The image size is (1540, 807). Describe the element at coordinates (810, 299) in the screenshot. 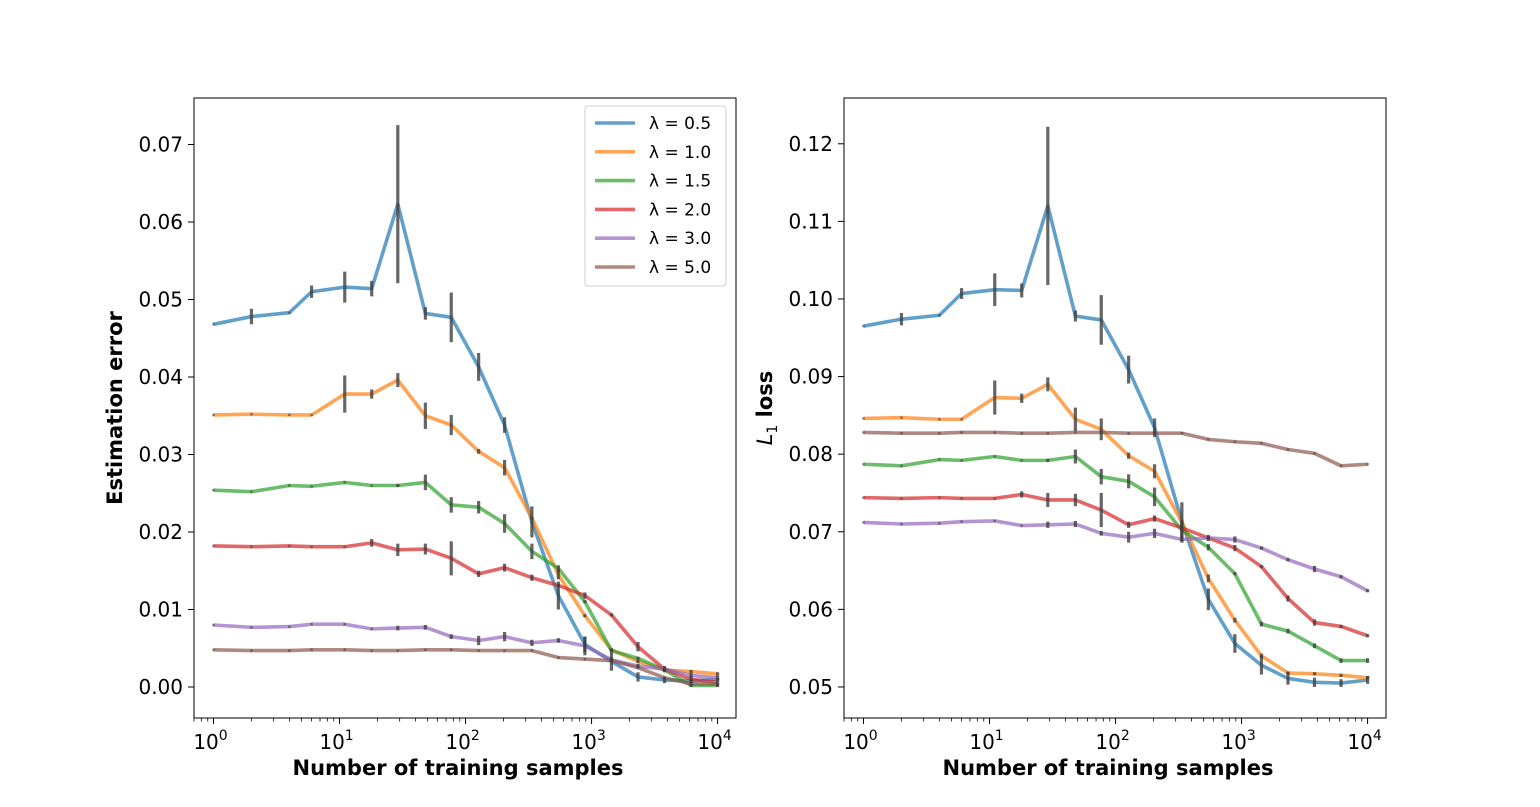

I see `y-tick-label: 0.10` at that location.